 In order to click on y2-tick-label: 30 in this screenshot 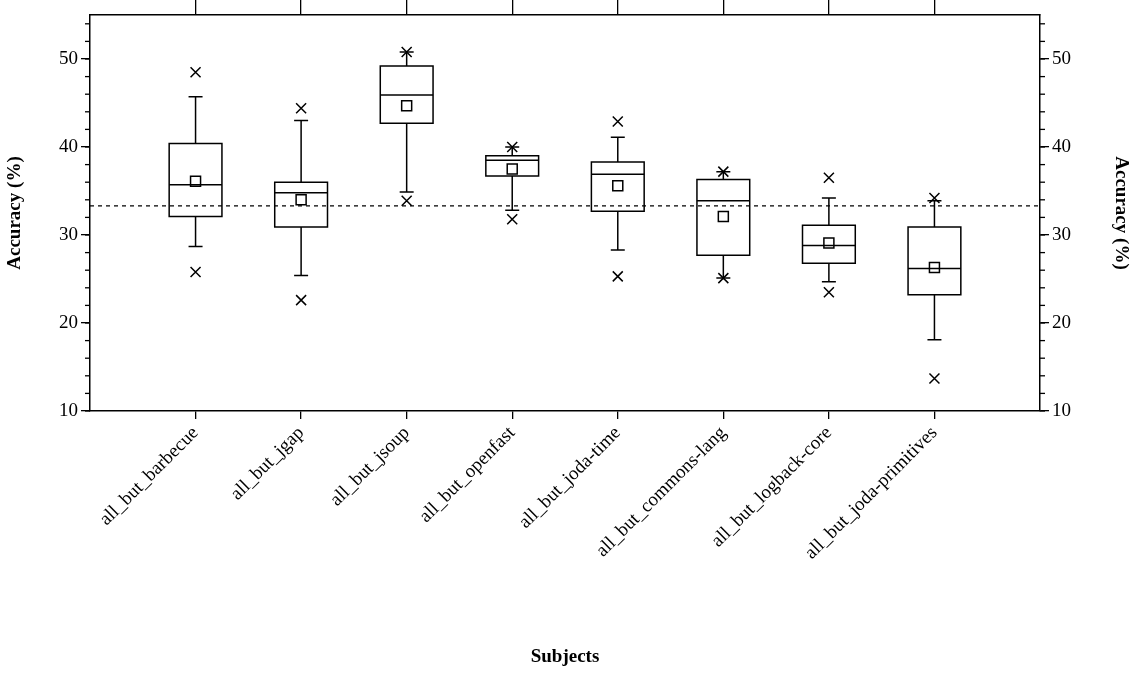, I will do `click(1061, 233)`.